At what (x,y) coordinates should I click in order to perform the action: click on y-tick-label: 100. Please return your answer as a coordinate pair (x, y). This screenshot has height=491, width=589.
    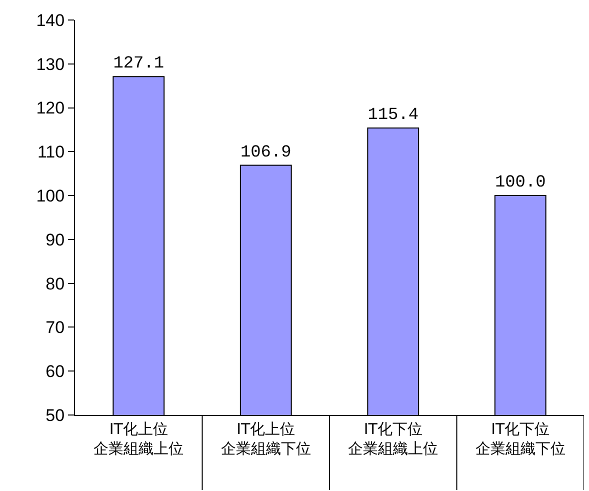
    Looking at the image, I should click on (50, 196).